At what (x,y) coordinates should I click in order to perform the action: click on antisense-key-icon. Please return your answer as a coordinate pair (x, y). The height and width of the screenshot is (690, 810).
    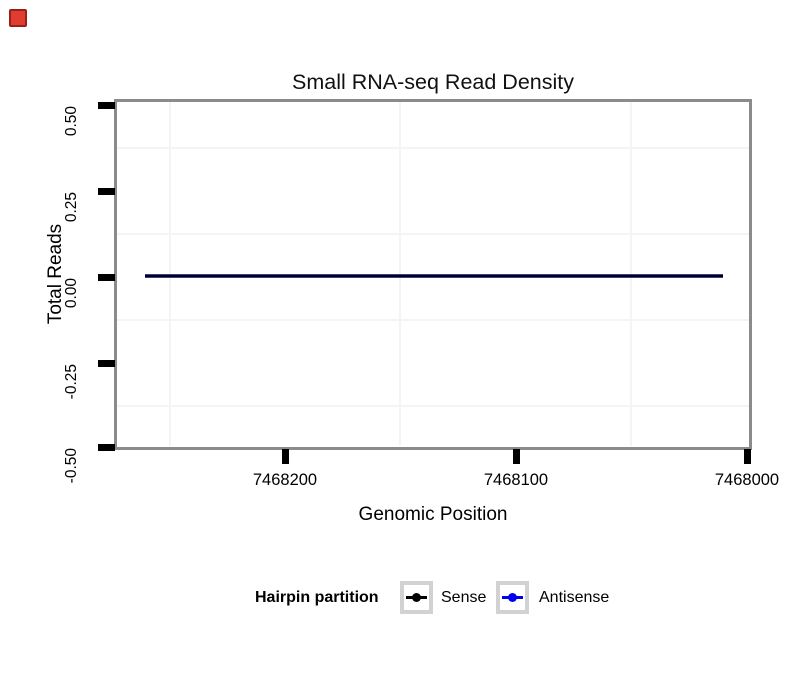
    Looking at the image, I should click on (512, 597).